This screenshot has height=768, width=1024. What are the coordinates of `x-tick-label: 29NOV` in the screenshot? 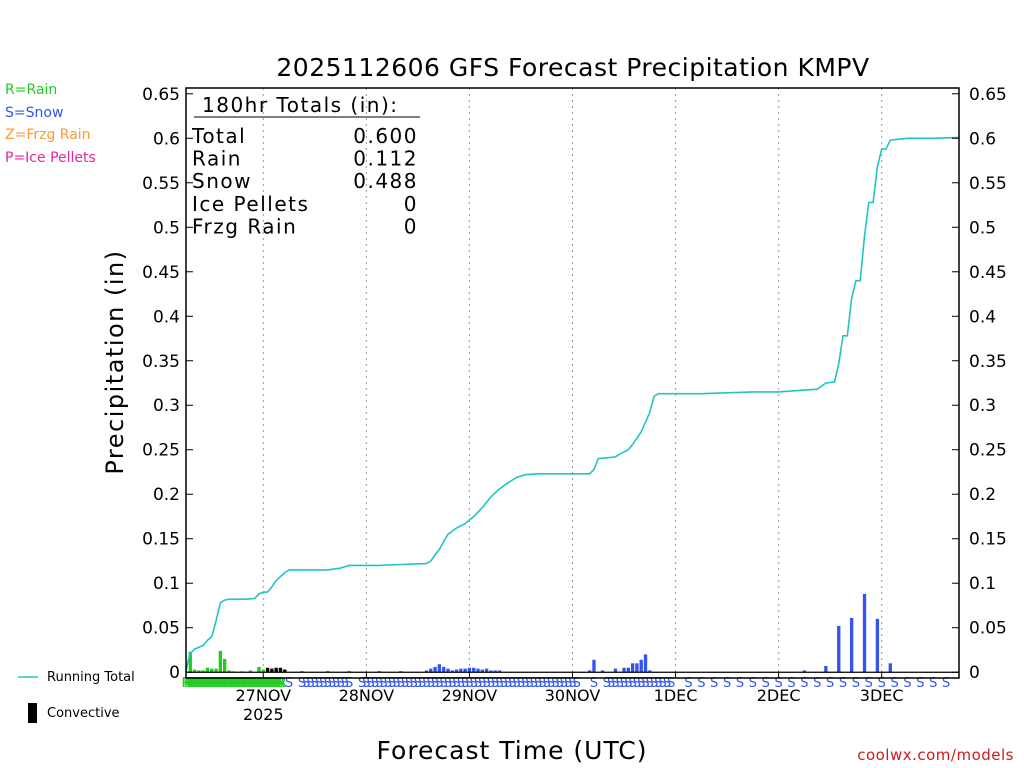 It's located at (470, 695).